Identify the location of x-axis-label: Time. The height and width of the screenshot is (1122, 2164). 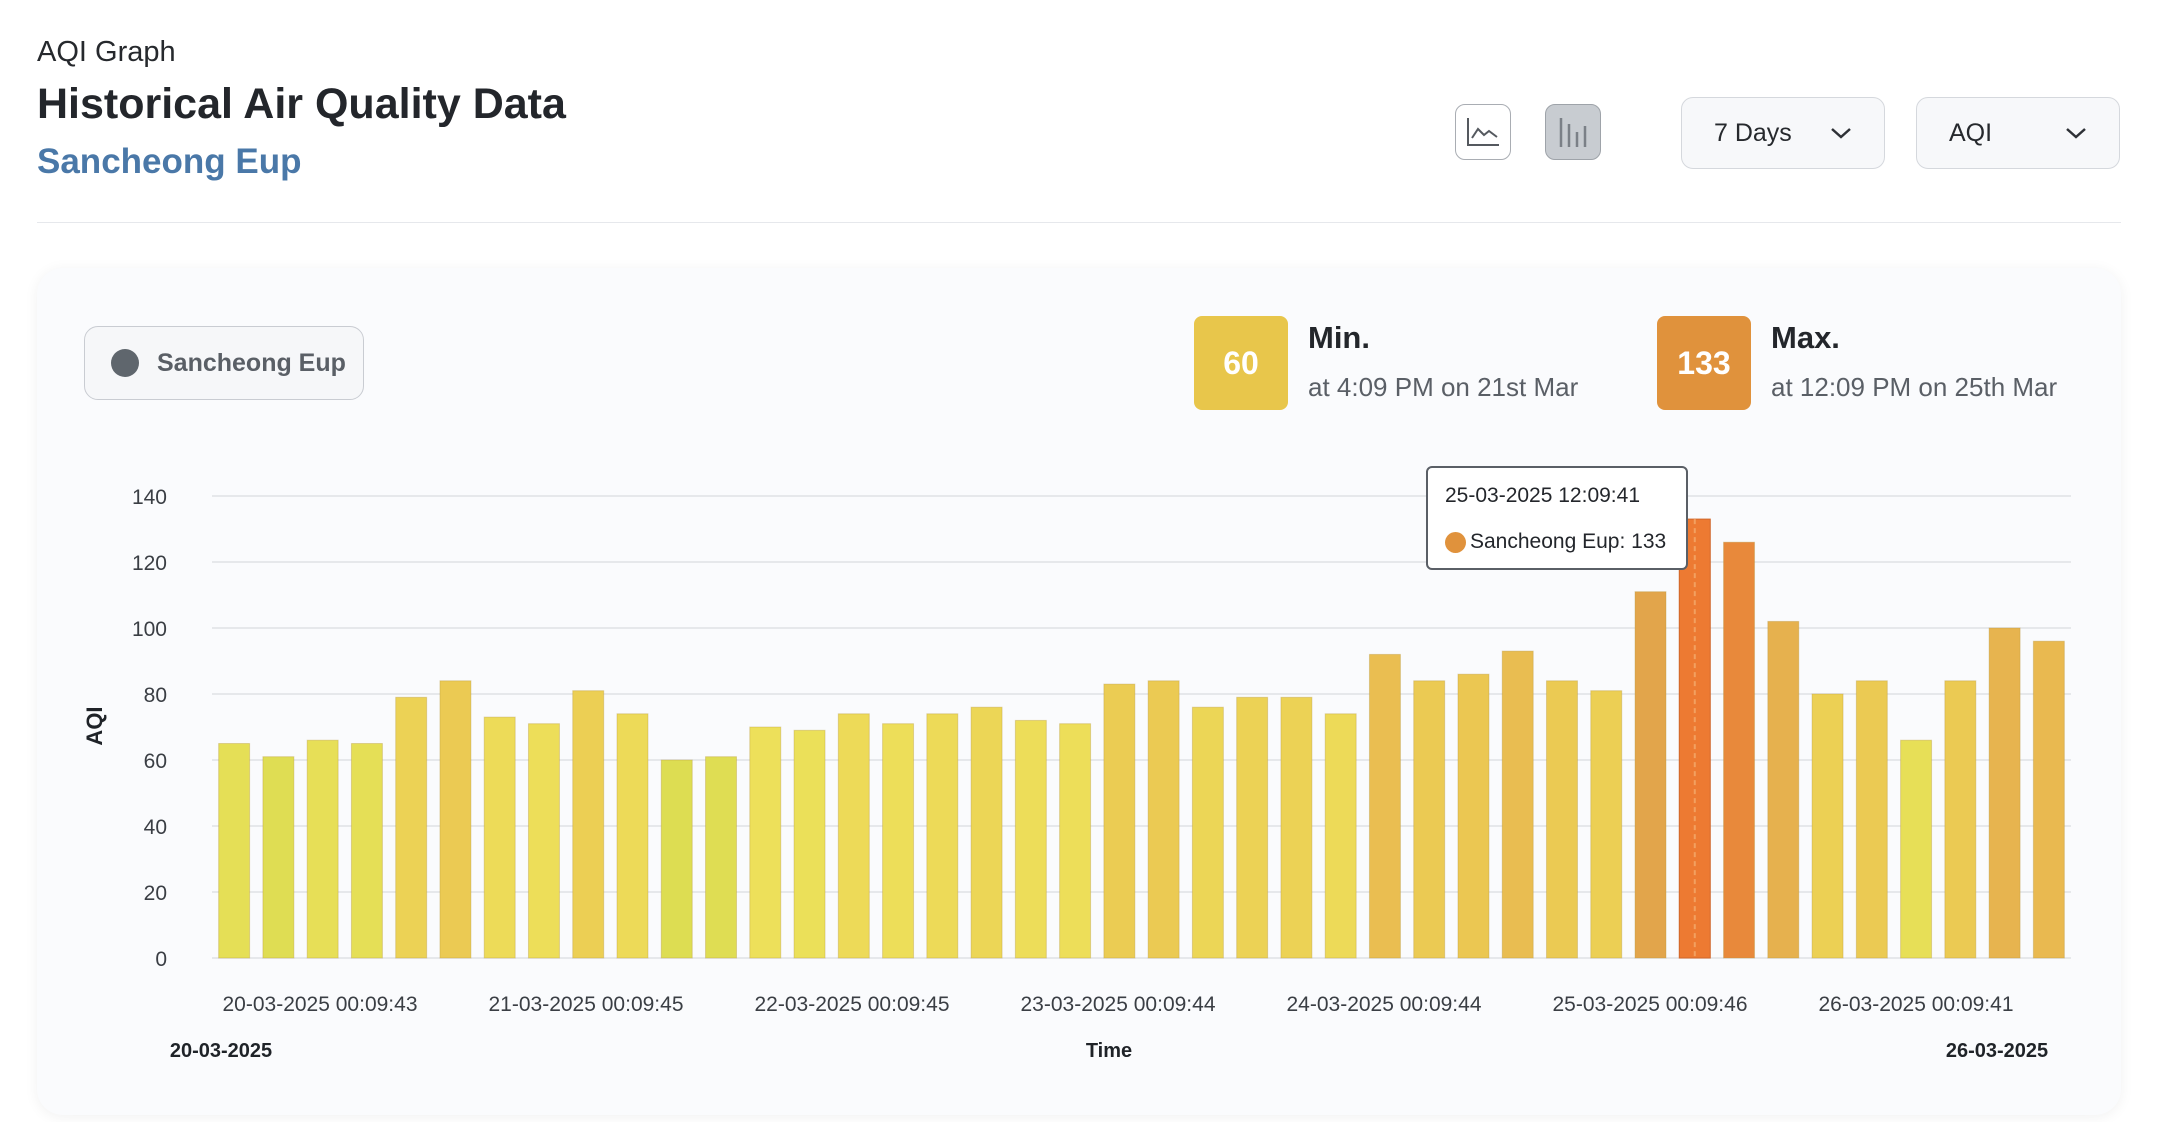
(1109, 1051).